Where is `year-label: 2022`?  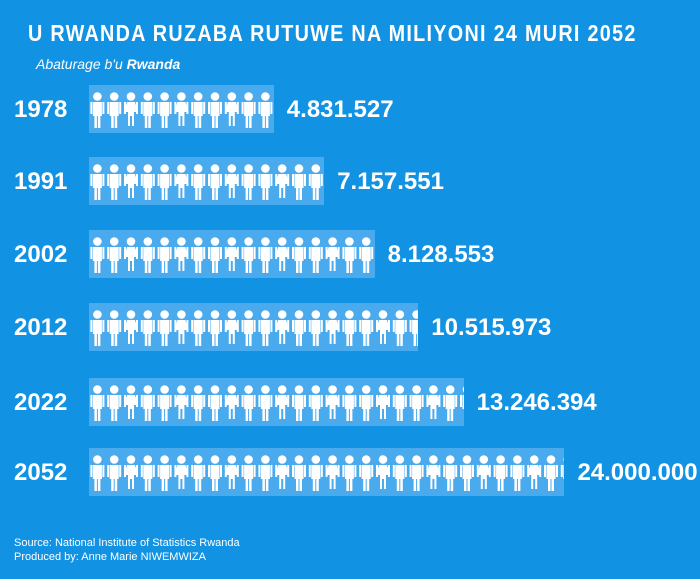
year-label: 2022 is located at coordinates (41, 402).